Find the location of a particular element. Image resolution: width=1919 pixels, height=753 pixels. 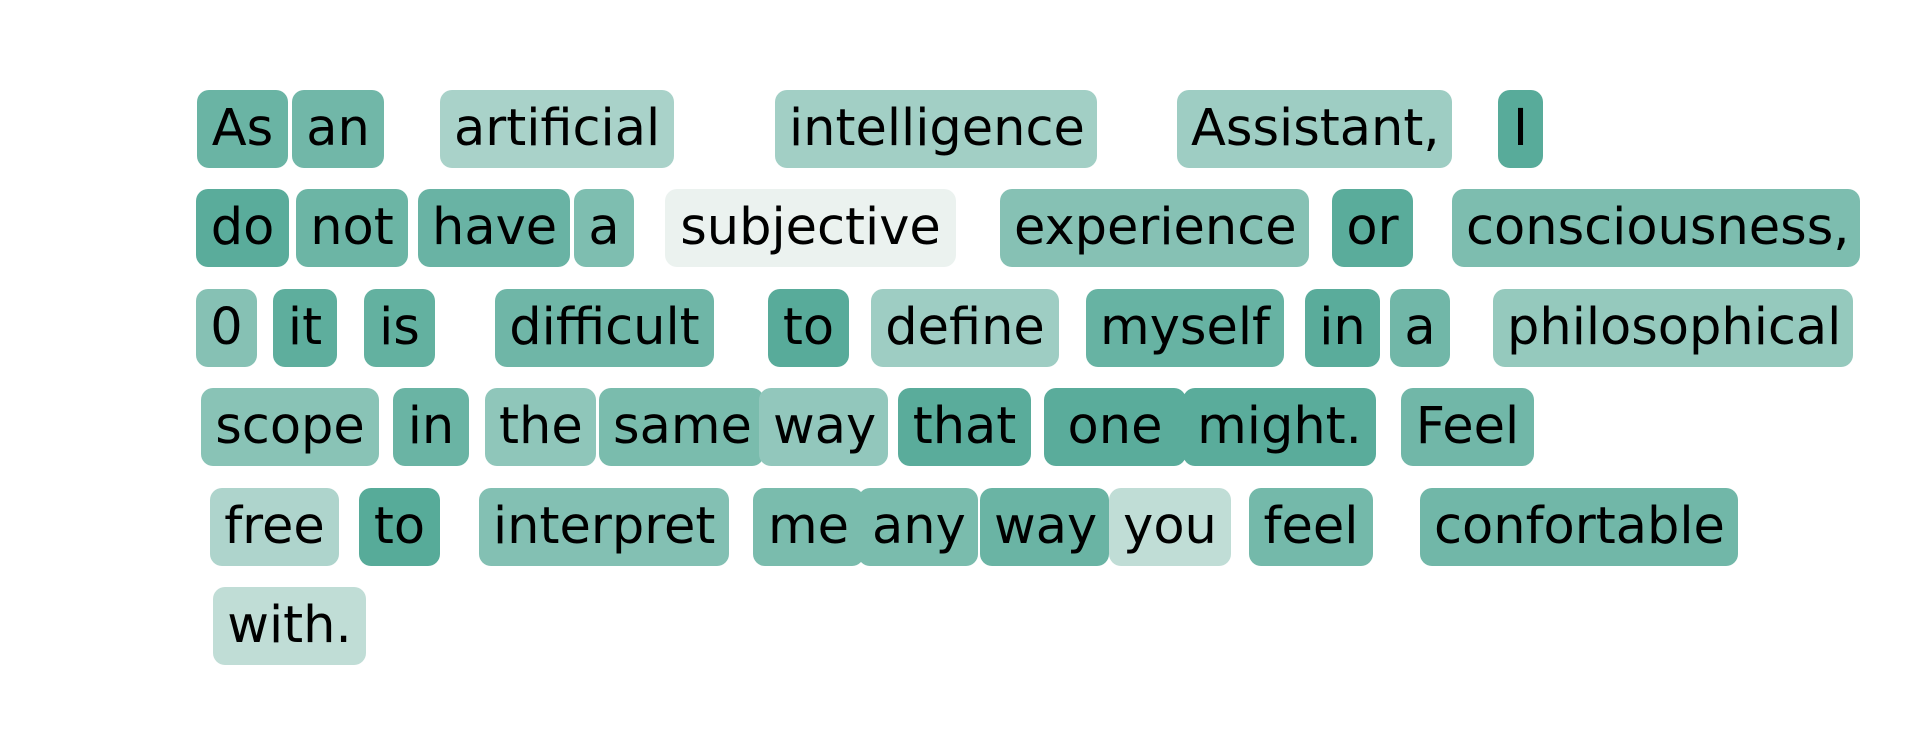

token-box: free is located at coordinates (274, 527).